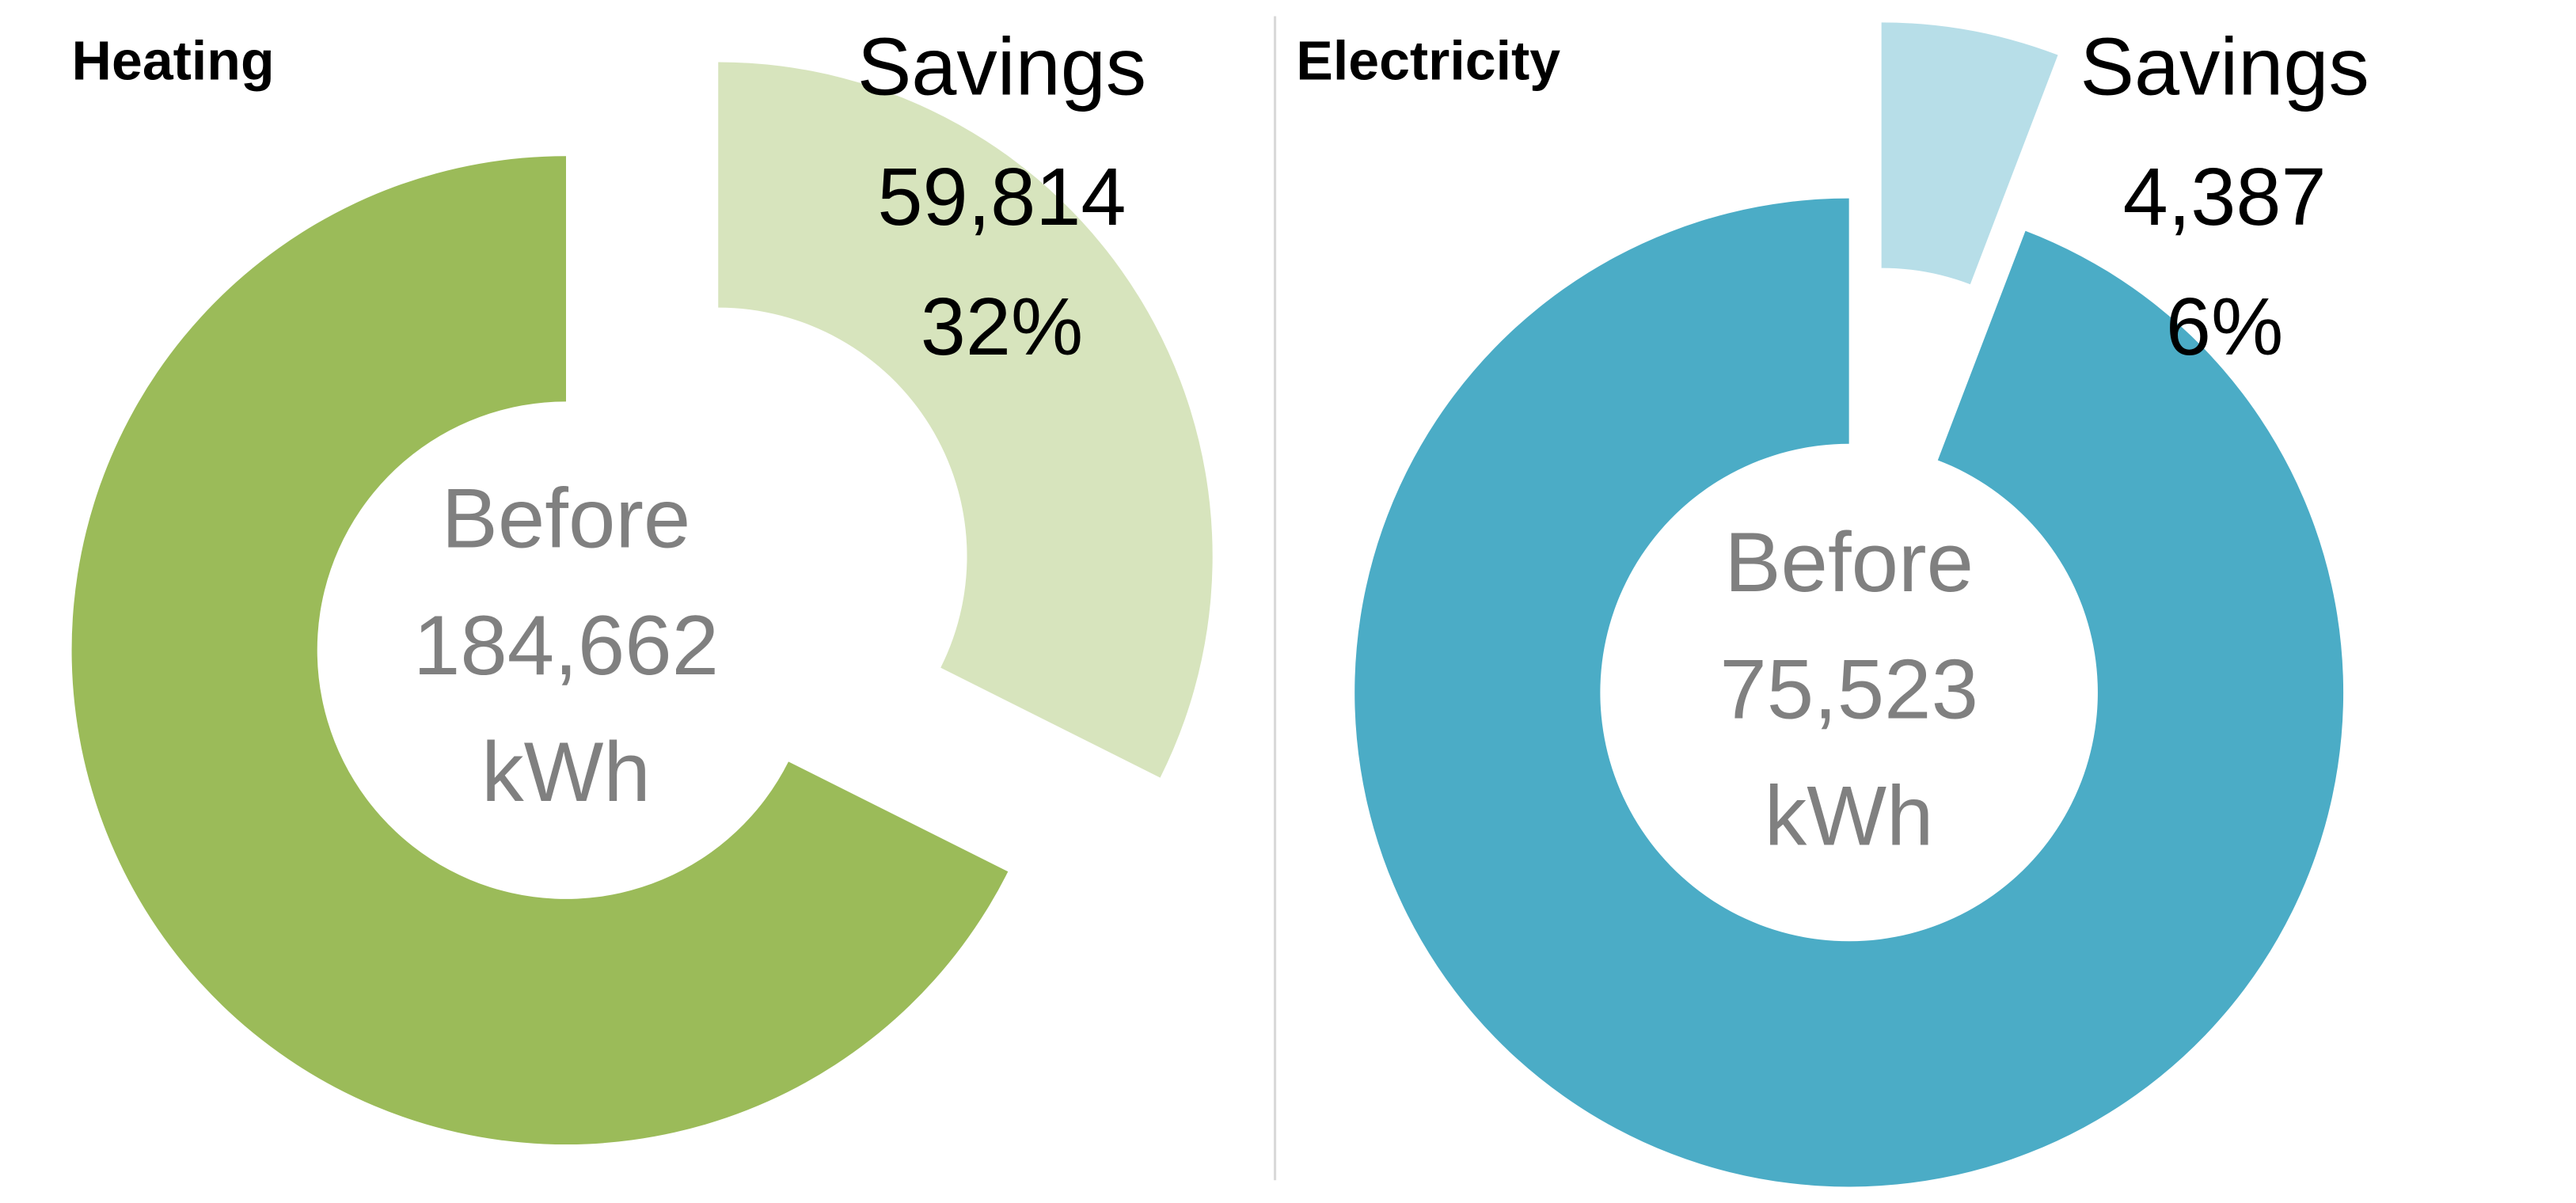 This screenshot has width=2576, height=1203. I want to click on center-value: 75,523, so click(1849, 689).